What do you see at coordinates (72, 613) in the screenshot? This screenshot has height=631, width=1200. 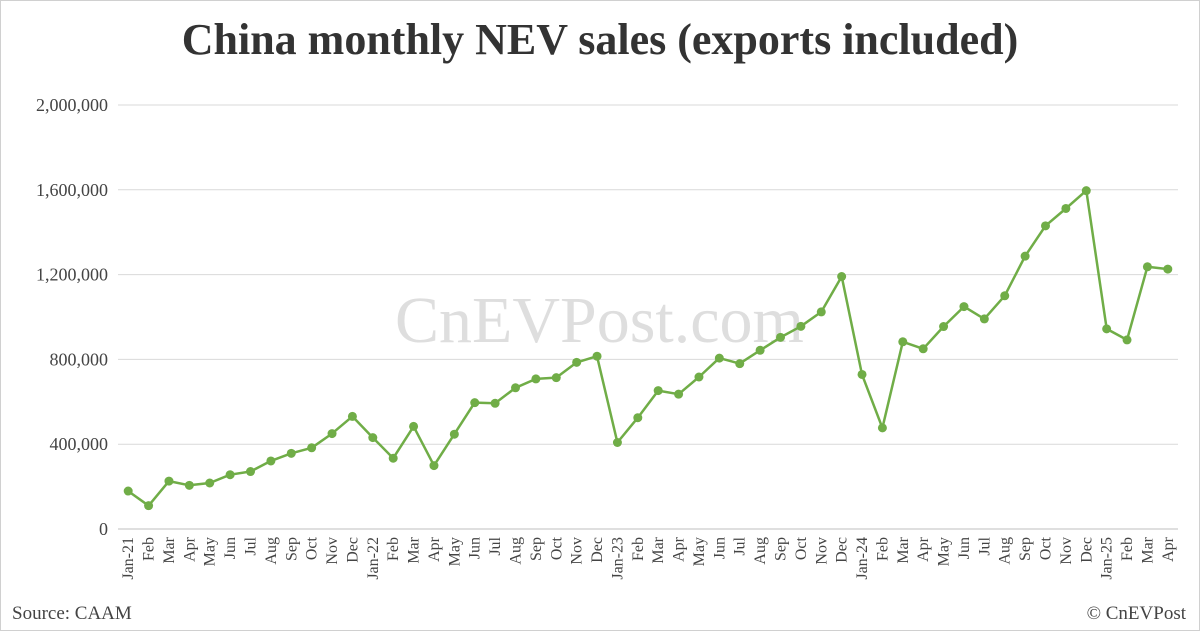 I see `source-note: Source: CAAM` at bounding box center [72, 613].